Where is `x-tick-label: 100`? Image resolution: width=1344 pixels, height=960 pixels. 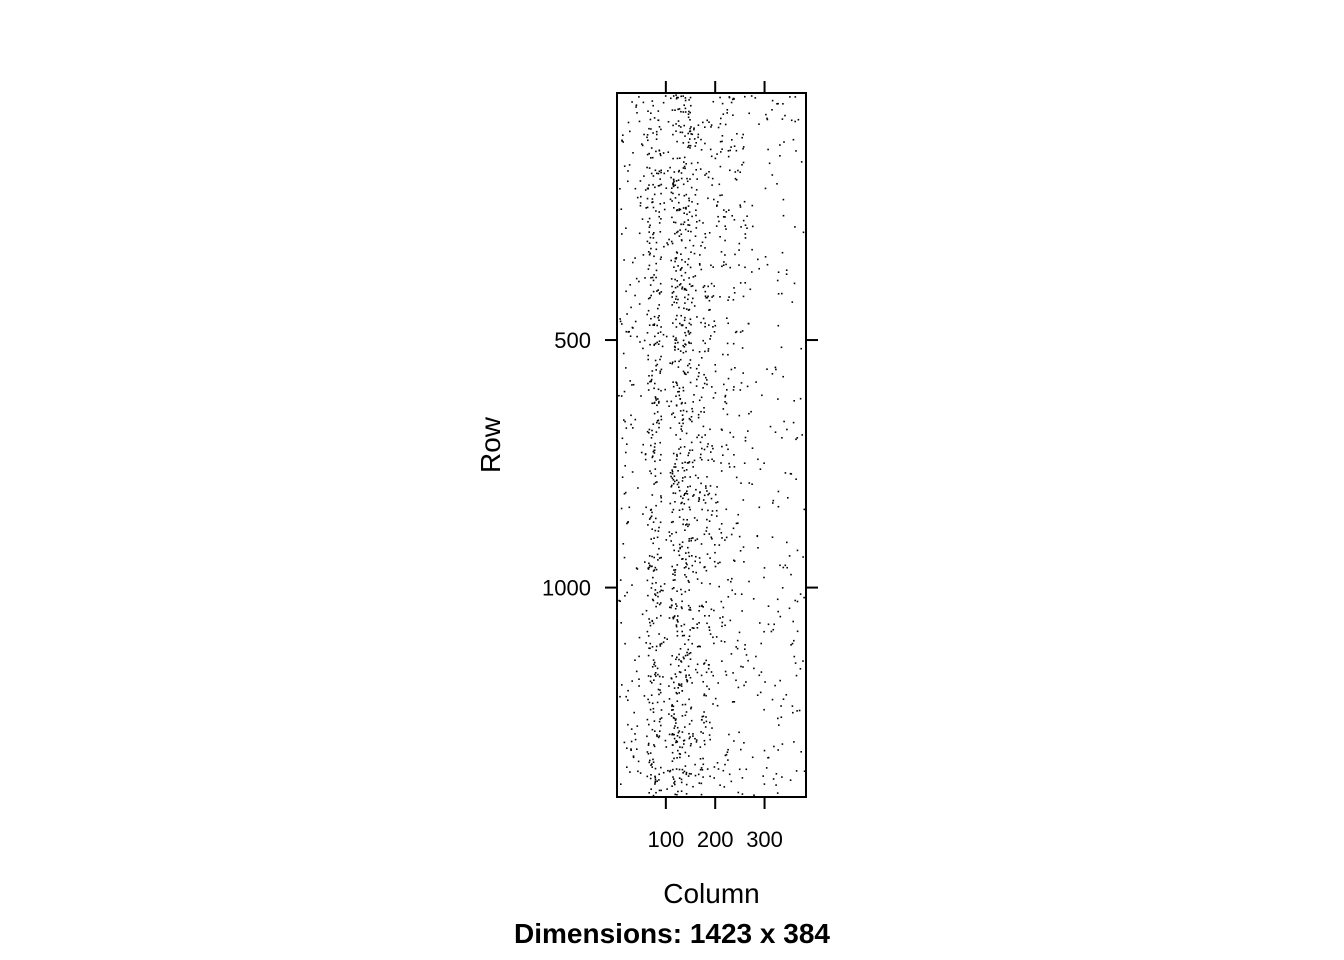
x-tick-label: 100 is located at coordinates (665, 839).